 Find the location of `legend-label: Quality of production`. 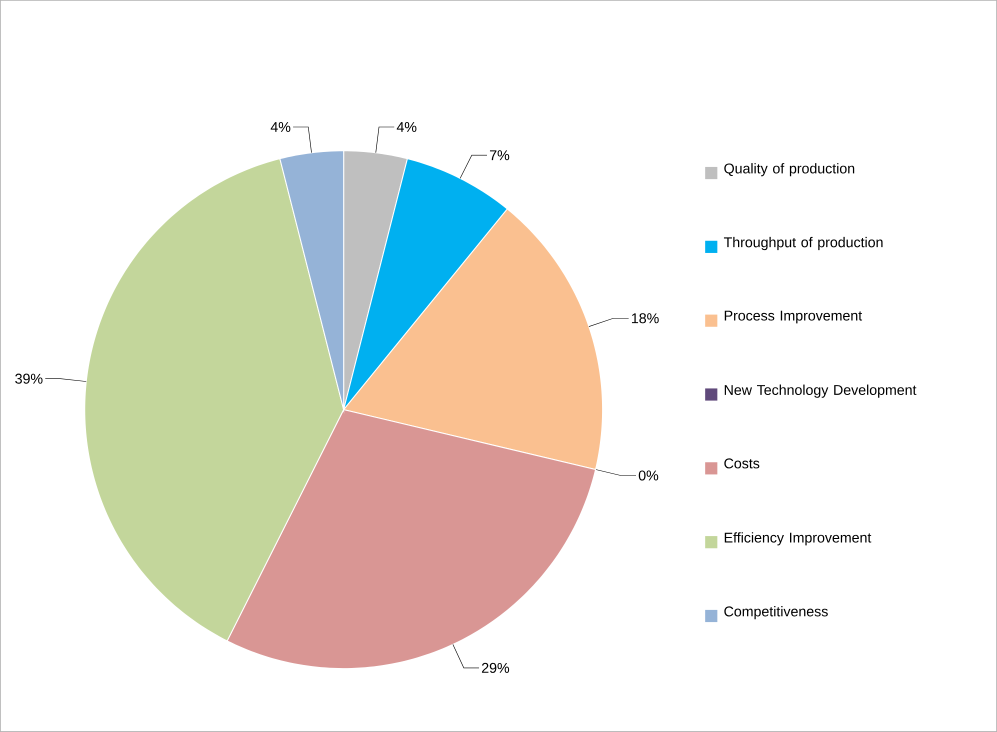

legend-label: Quality of production is located at coordinates (789, 169).